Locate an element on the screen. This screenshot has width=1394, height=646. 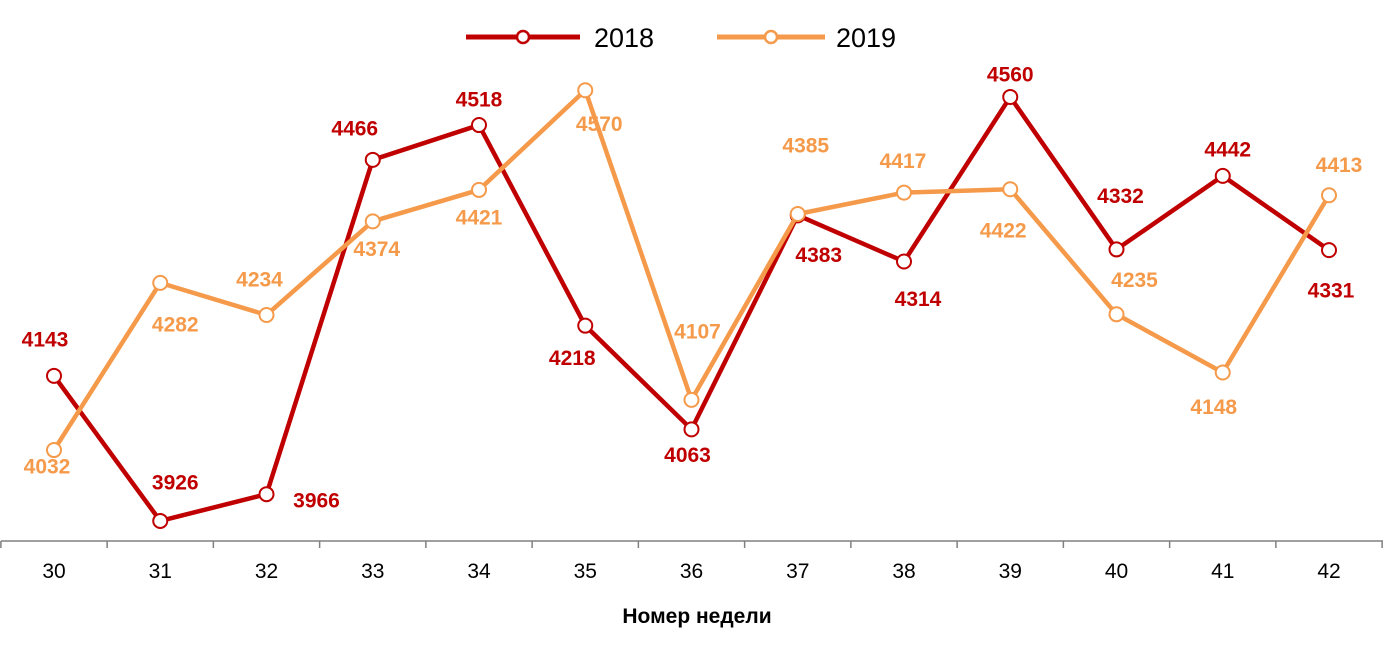
x-tick-label-34: 34 is located at coordinates (479, 571).